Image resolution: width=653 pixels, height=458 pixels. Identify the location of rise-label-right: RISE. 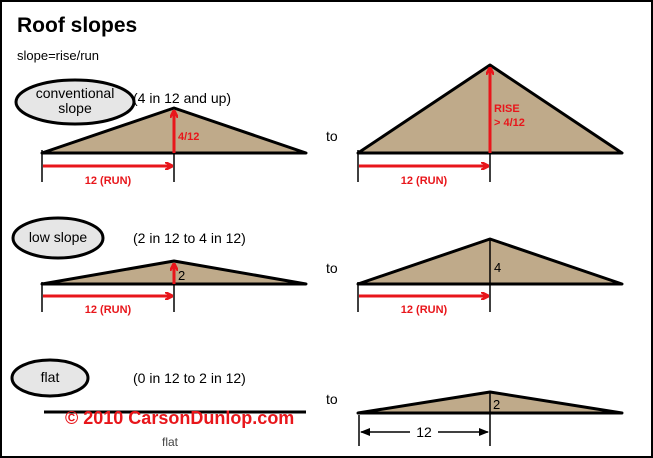
(507, 109).